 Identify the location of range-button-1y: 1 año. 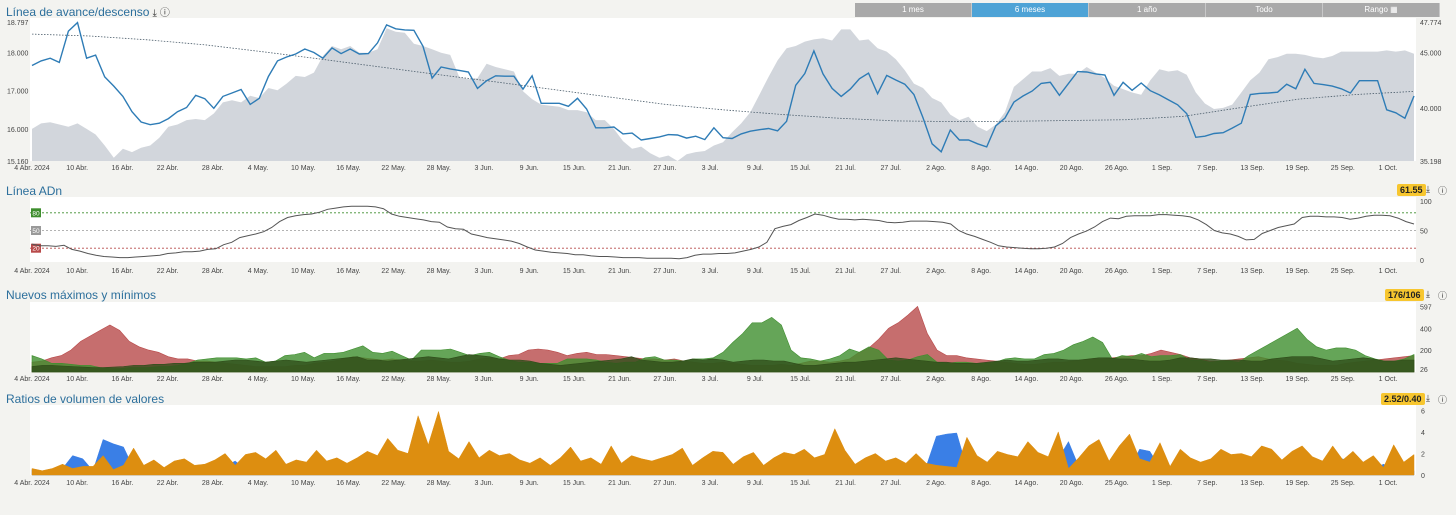
(1147, 10).